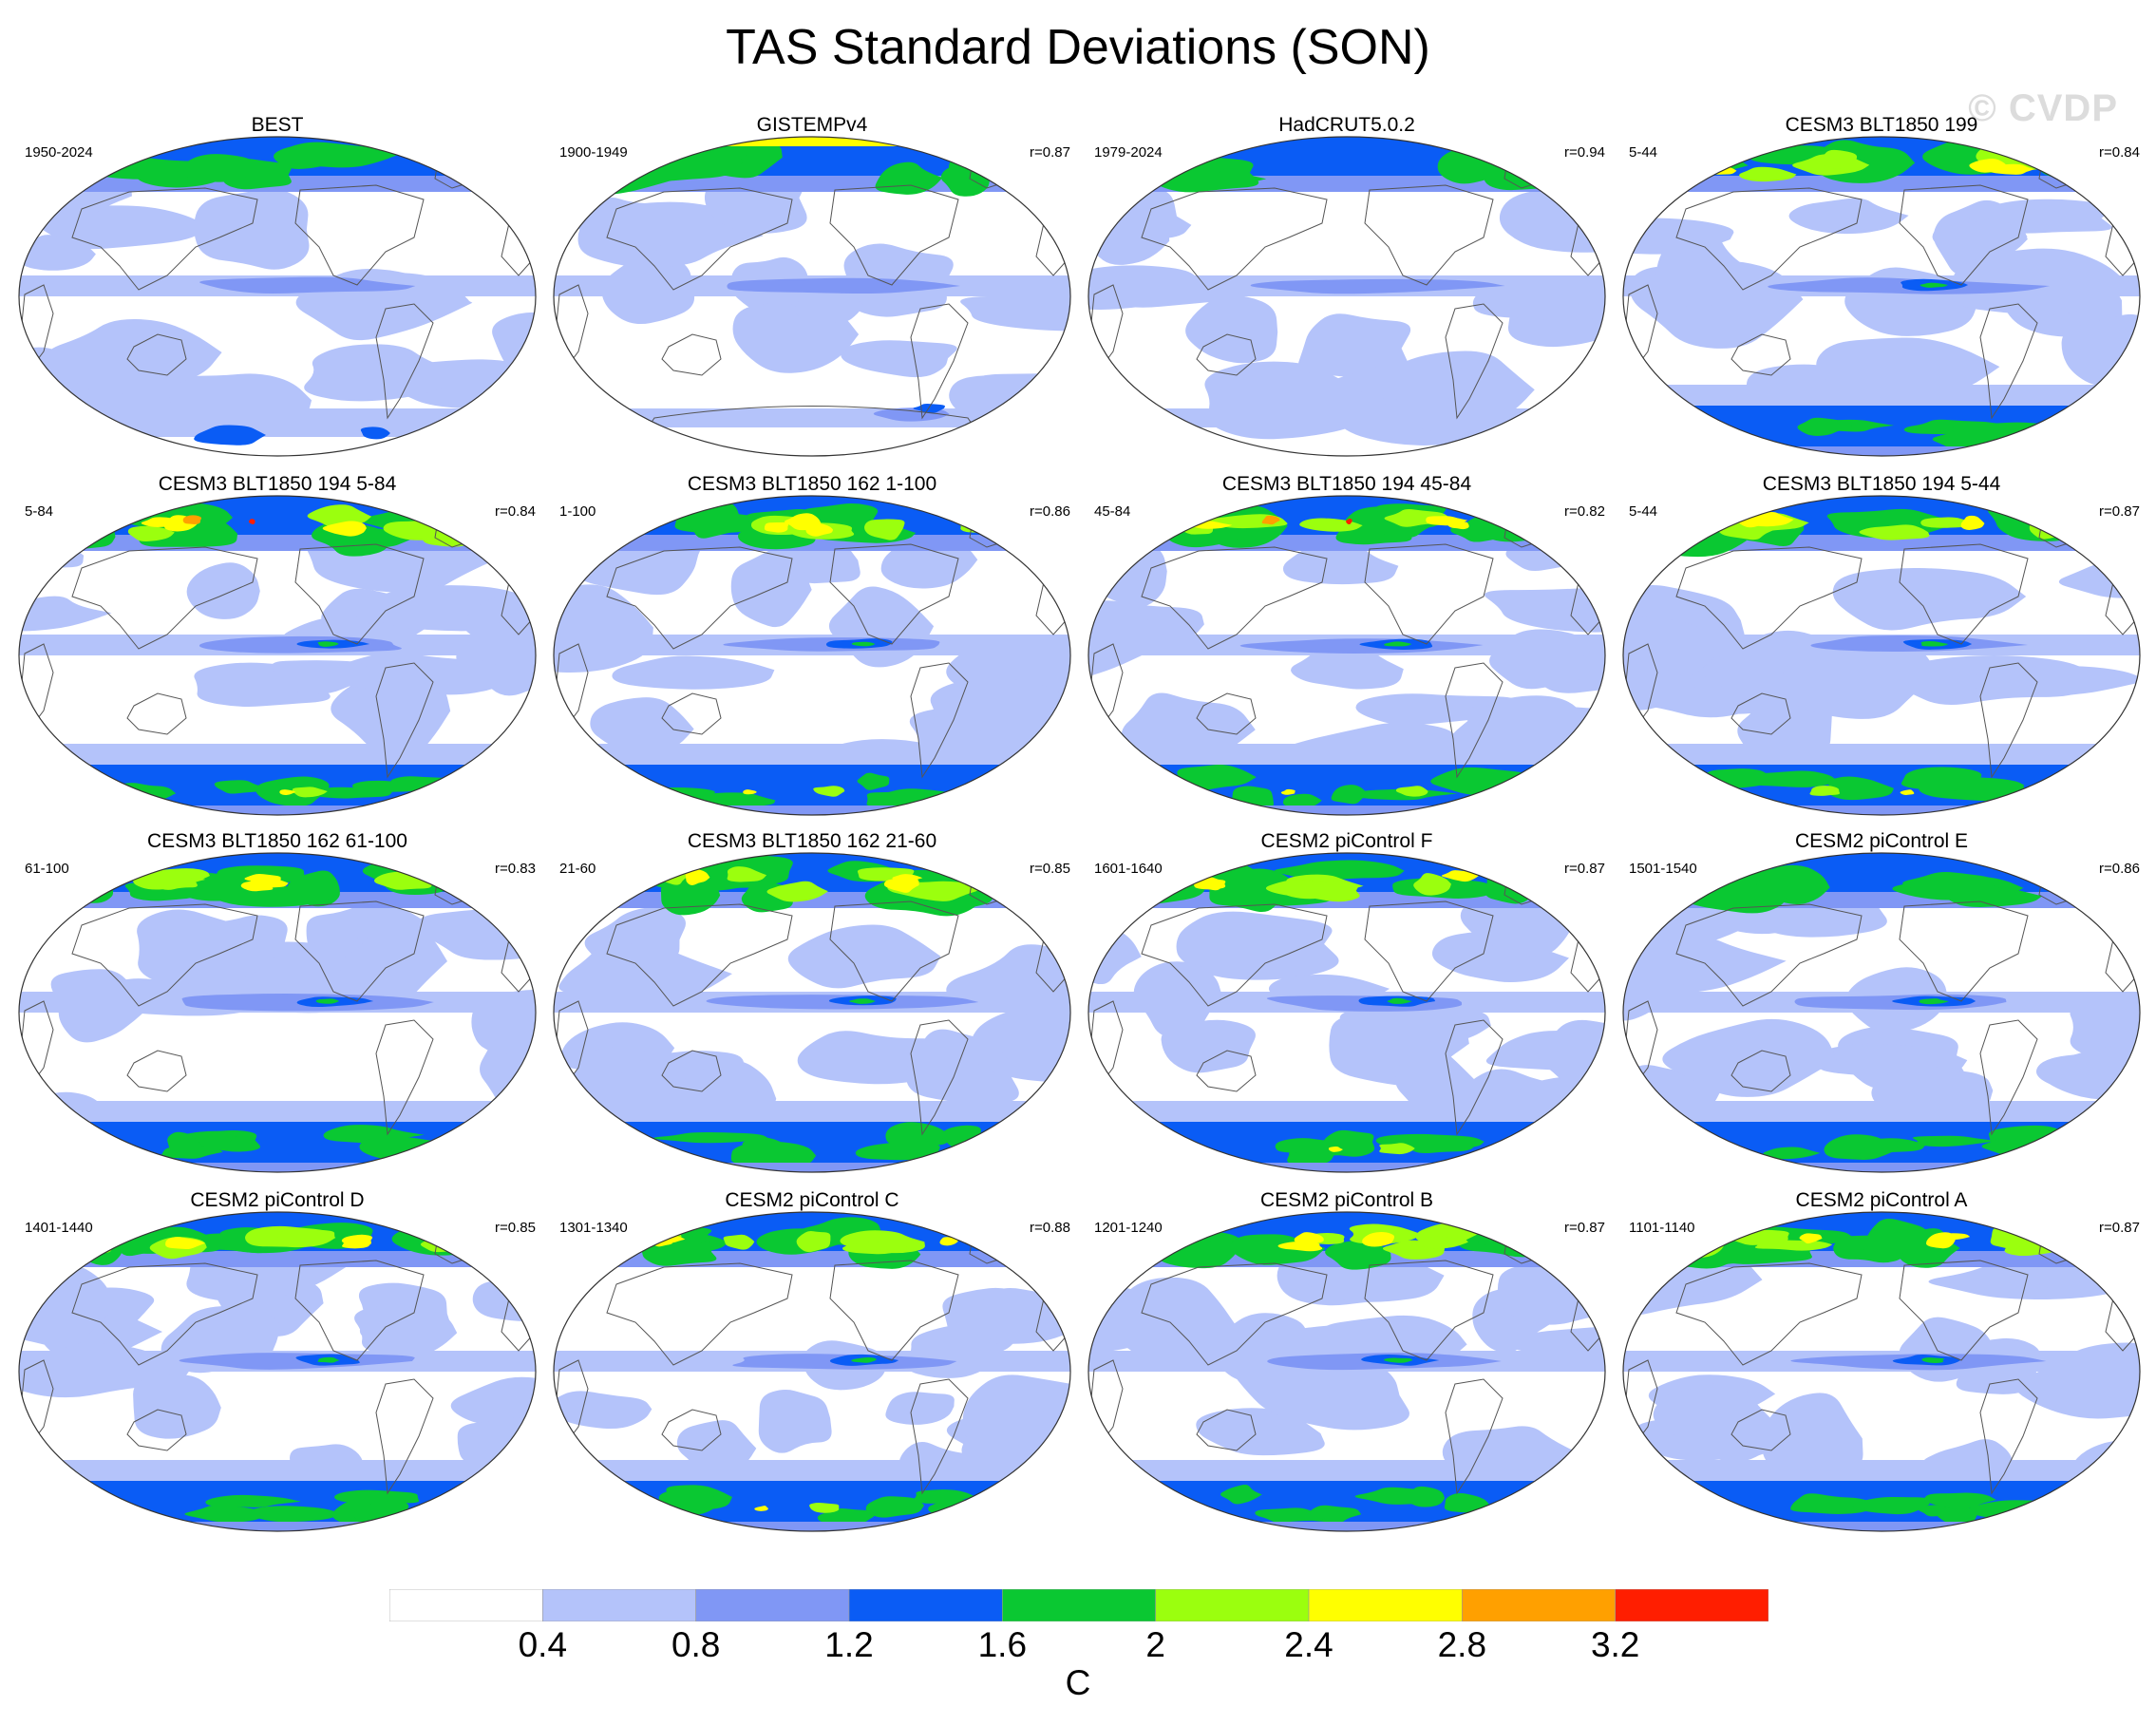 The height and width of the screenshot is (1725, 2156). What do you see at coordinates (297, 1361) in the screenshot?
I see `enso-band` at bounding box center [297, 1361].